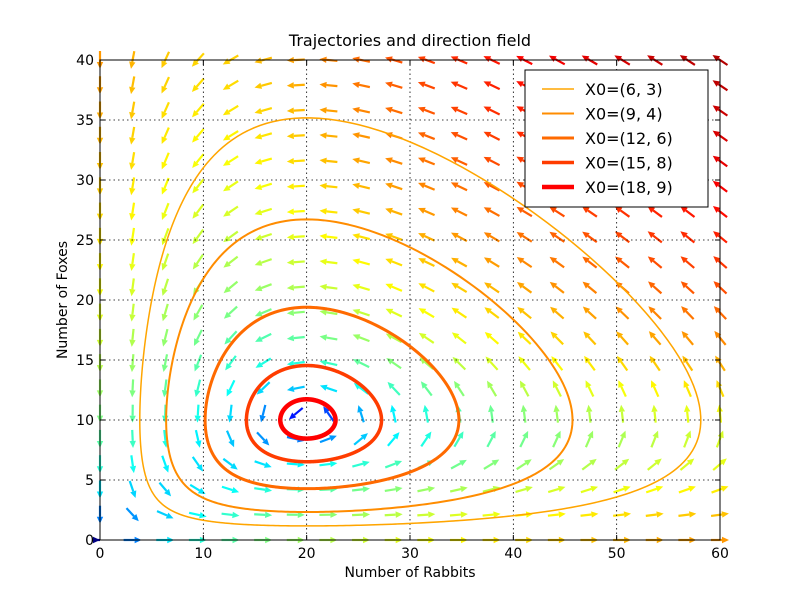 The height and width of the screenshot is (600, 800). Describe the element at coordinates (629, 187) in the screenshot. I see `legend-label: X0=(18, 9)` at that location.